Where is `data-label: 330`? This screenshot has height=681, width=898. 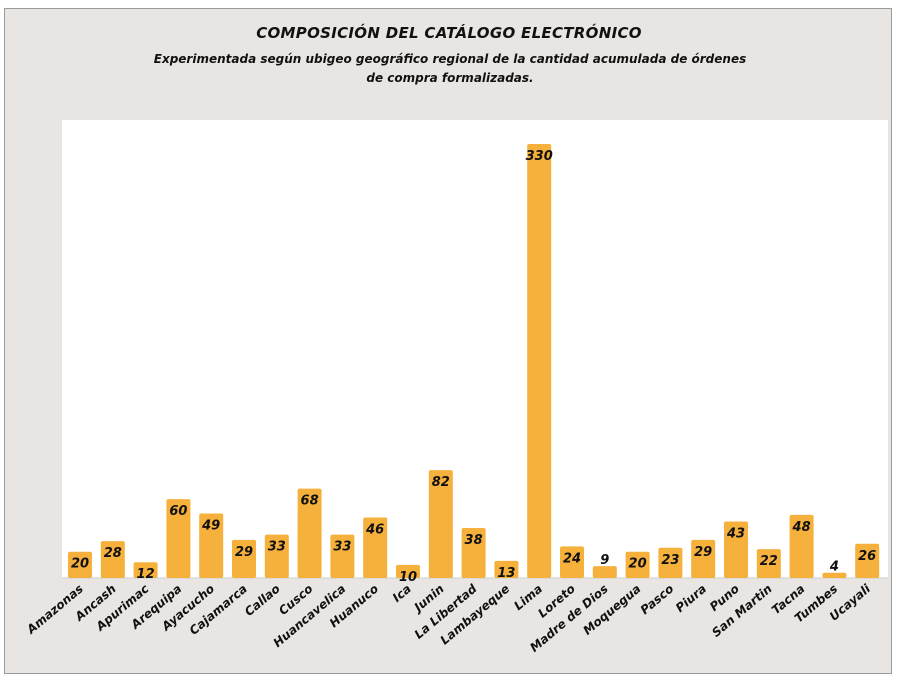
data-label: 330 is located at coordinates (539, 156).